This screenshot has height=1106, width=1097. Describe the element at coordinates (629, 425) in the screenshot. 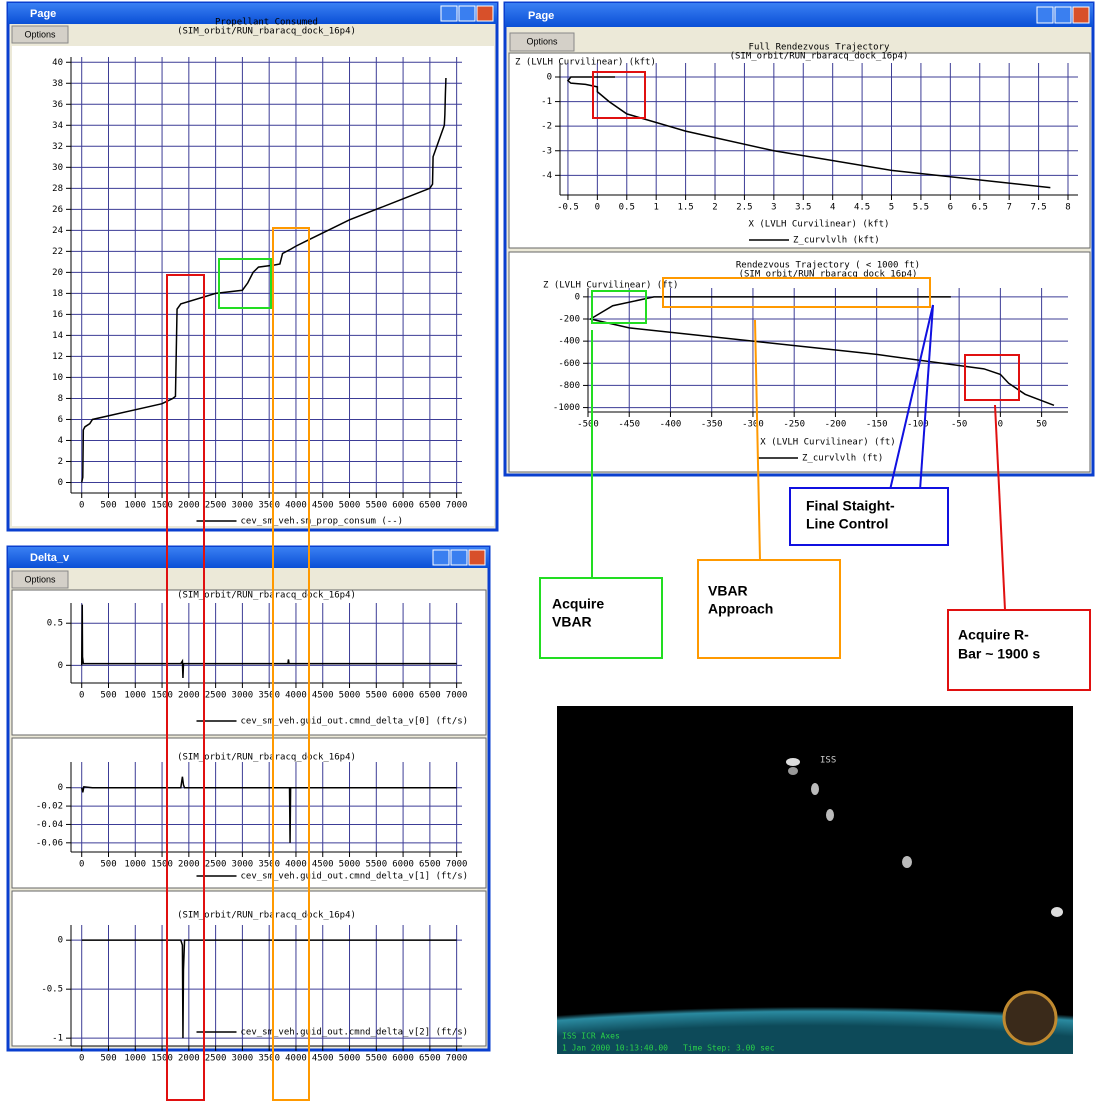

I see `x-tick-label: -450` at that location.